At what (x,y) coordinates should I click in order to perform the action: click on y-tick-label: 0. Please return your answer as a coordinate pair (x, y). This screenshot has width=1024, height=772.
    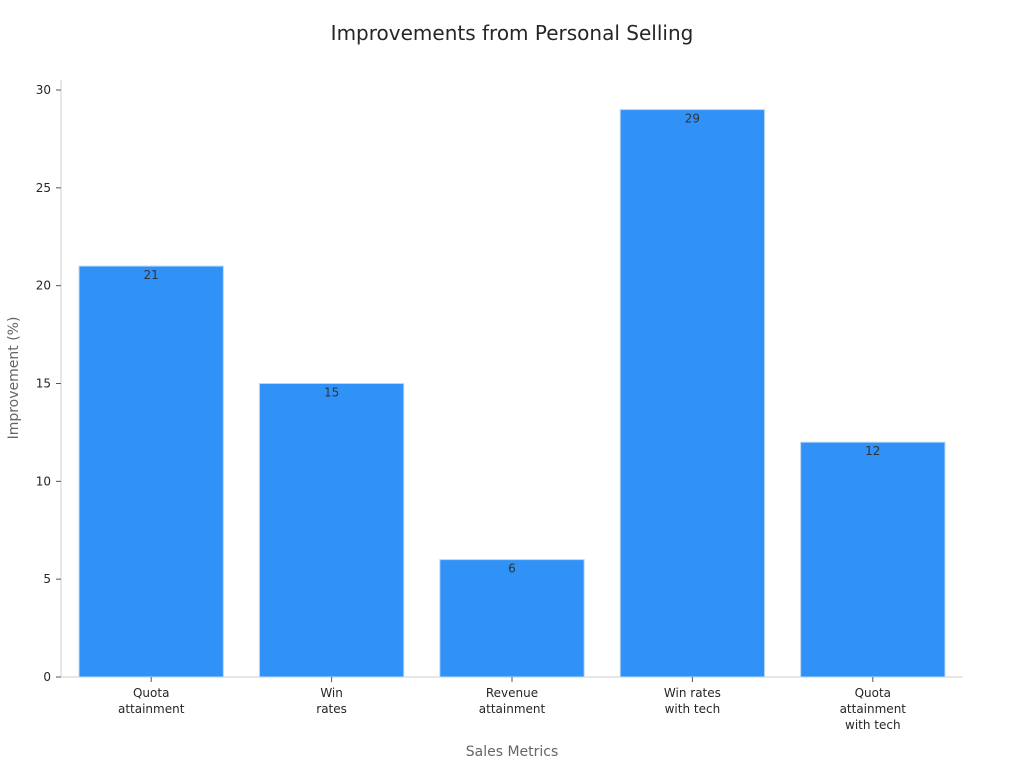
    Looking at the image, I should click on (47, 677).